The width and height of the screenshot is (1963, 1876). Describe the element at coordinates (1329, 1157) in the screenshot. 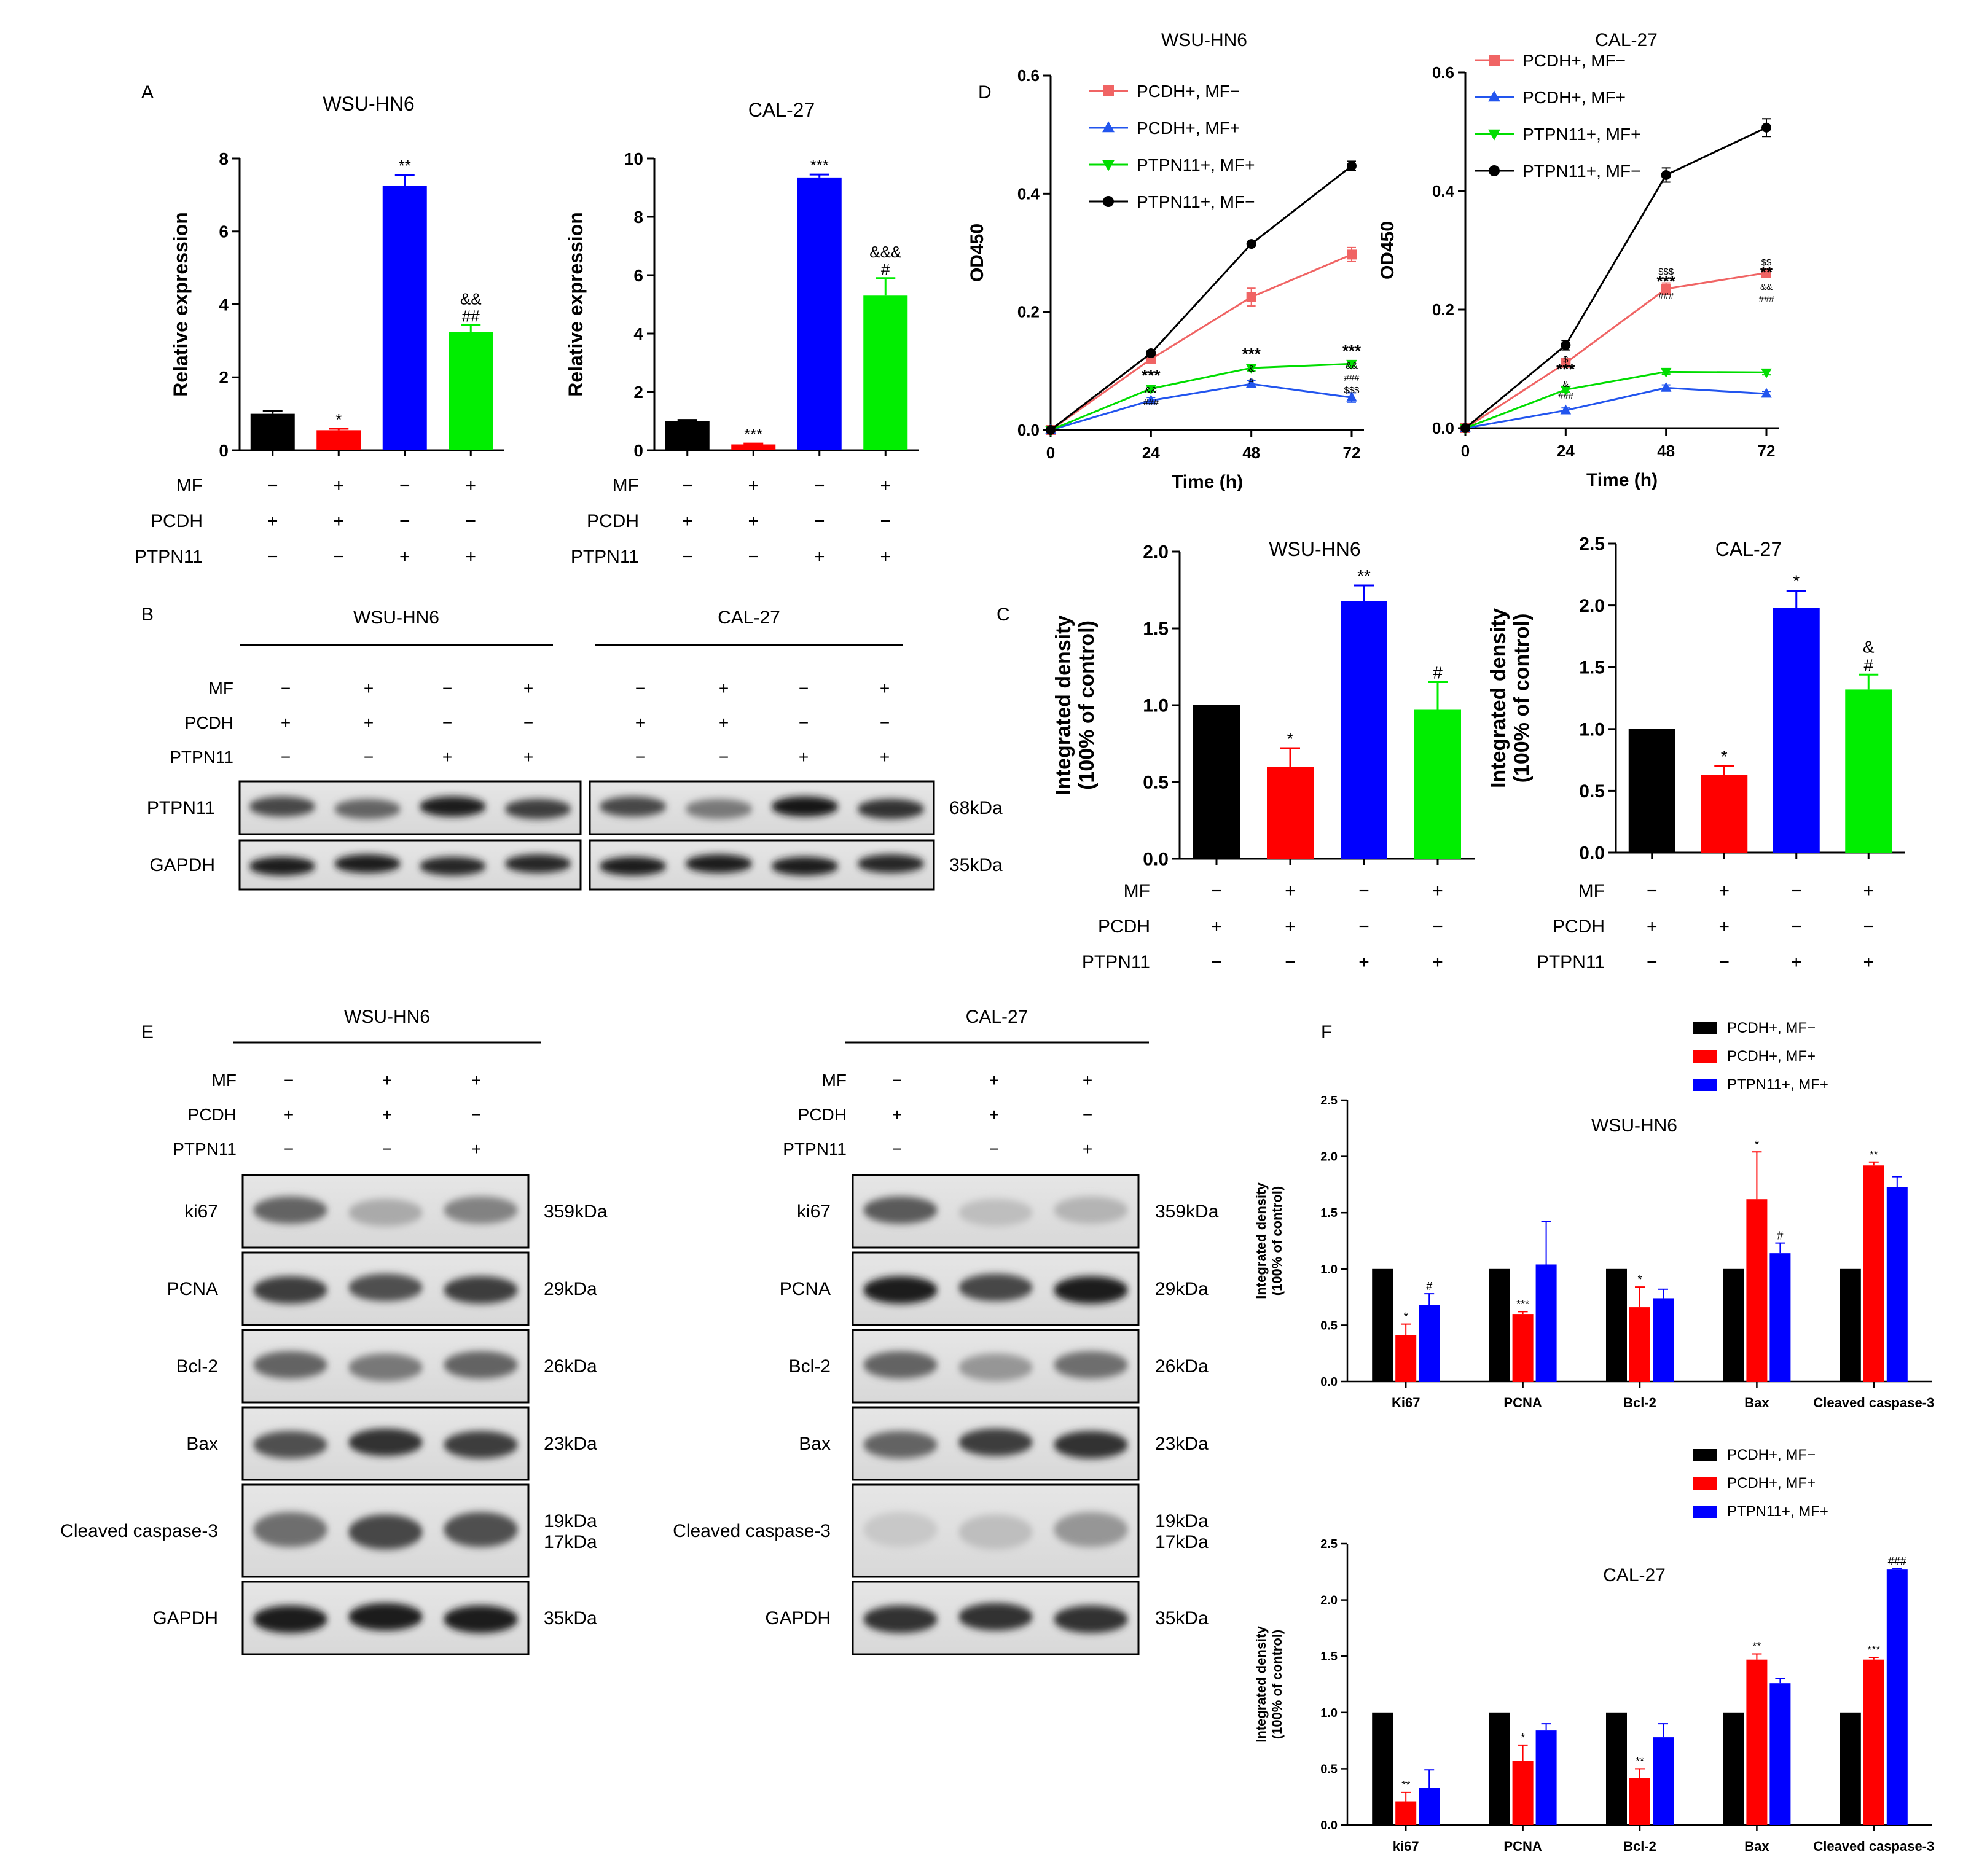

I see `y-tick-label: 2.0` at that location.